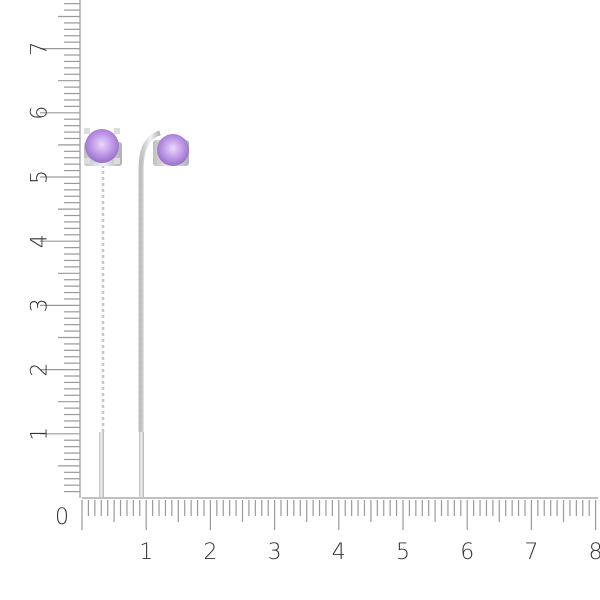  What do you see at coordinates (103, 312) in the screenshot?
I see `left-earring` at bounding box center [103, 312].